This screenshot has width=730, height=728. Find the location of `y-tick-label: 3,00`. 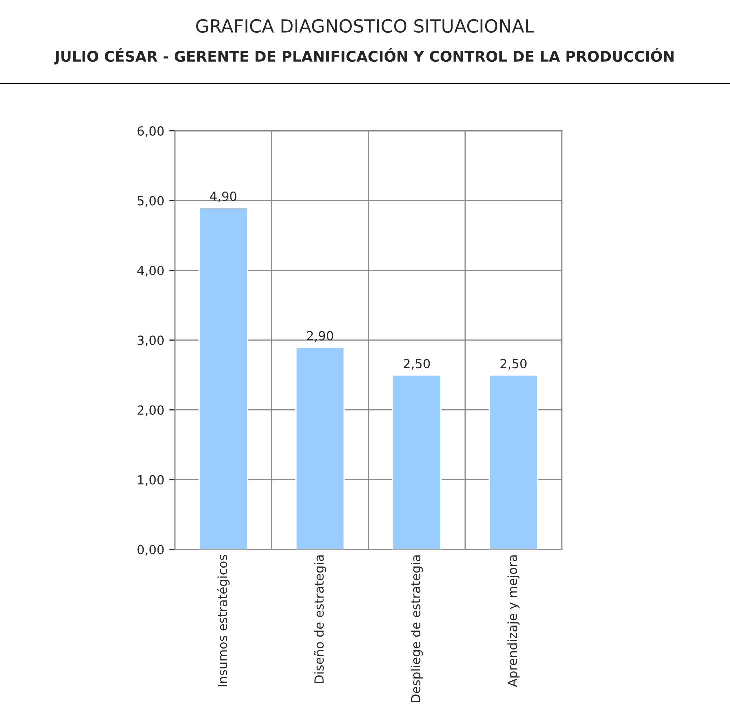

y-tick-label: 3,00 is located at coordinates (151, 341).